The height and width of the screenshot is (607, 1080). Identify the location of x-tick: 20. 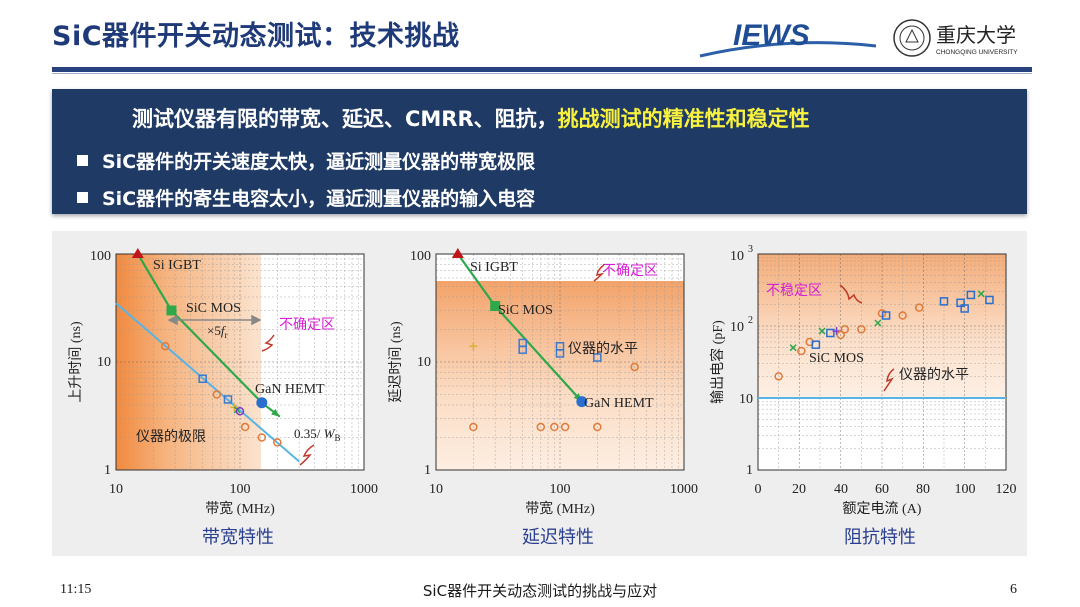
(799, 489).